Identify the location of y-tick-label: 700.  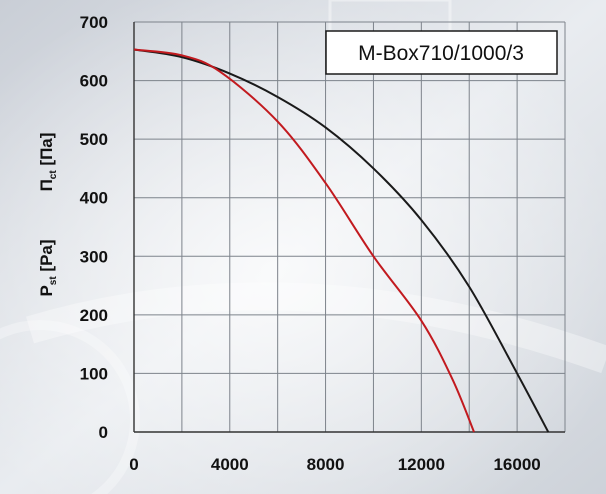
(94, 22).